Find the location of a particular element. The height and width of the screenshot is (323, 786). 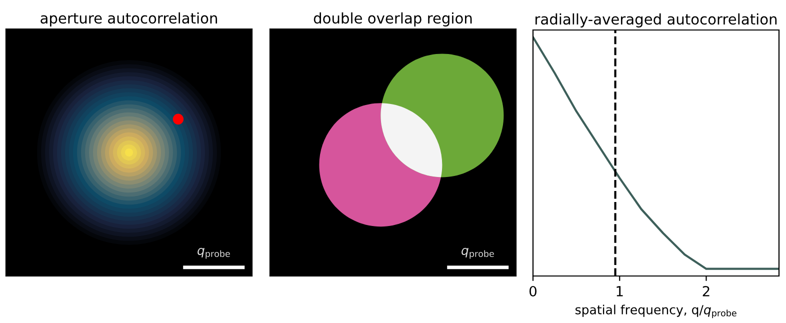

text: aperture autocorrelation is located at coordinates (128, 19).